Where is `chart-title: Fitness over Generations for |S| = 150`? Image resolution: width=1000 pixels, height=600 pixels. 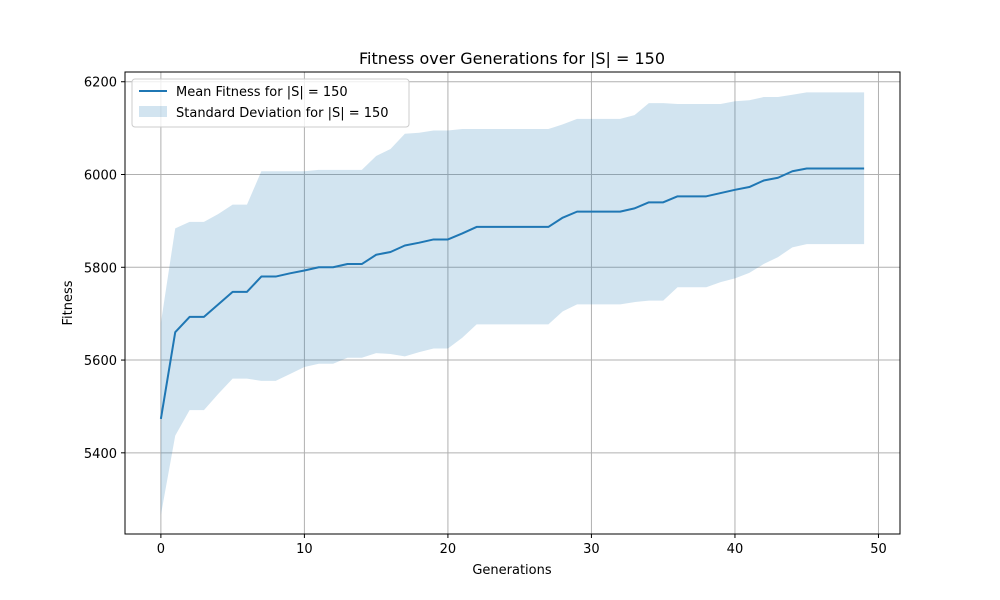 chart-title: Fitness over Generations for |S| = 150 is located at coordinates (512, 58).